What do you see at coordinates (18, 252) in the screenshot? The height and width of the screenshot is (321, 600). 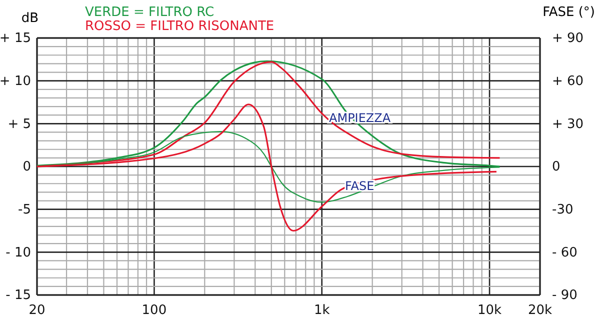 I see `y-tick-label: - 10` at bounding box center [18, 252].